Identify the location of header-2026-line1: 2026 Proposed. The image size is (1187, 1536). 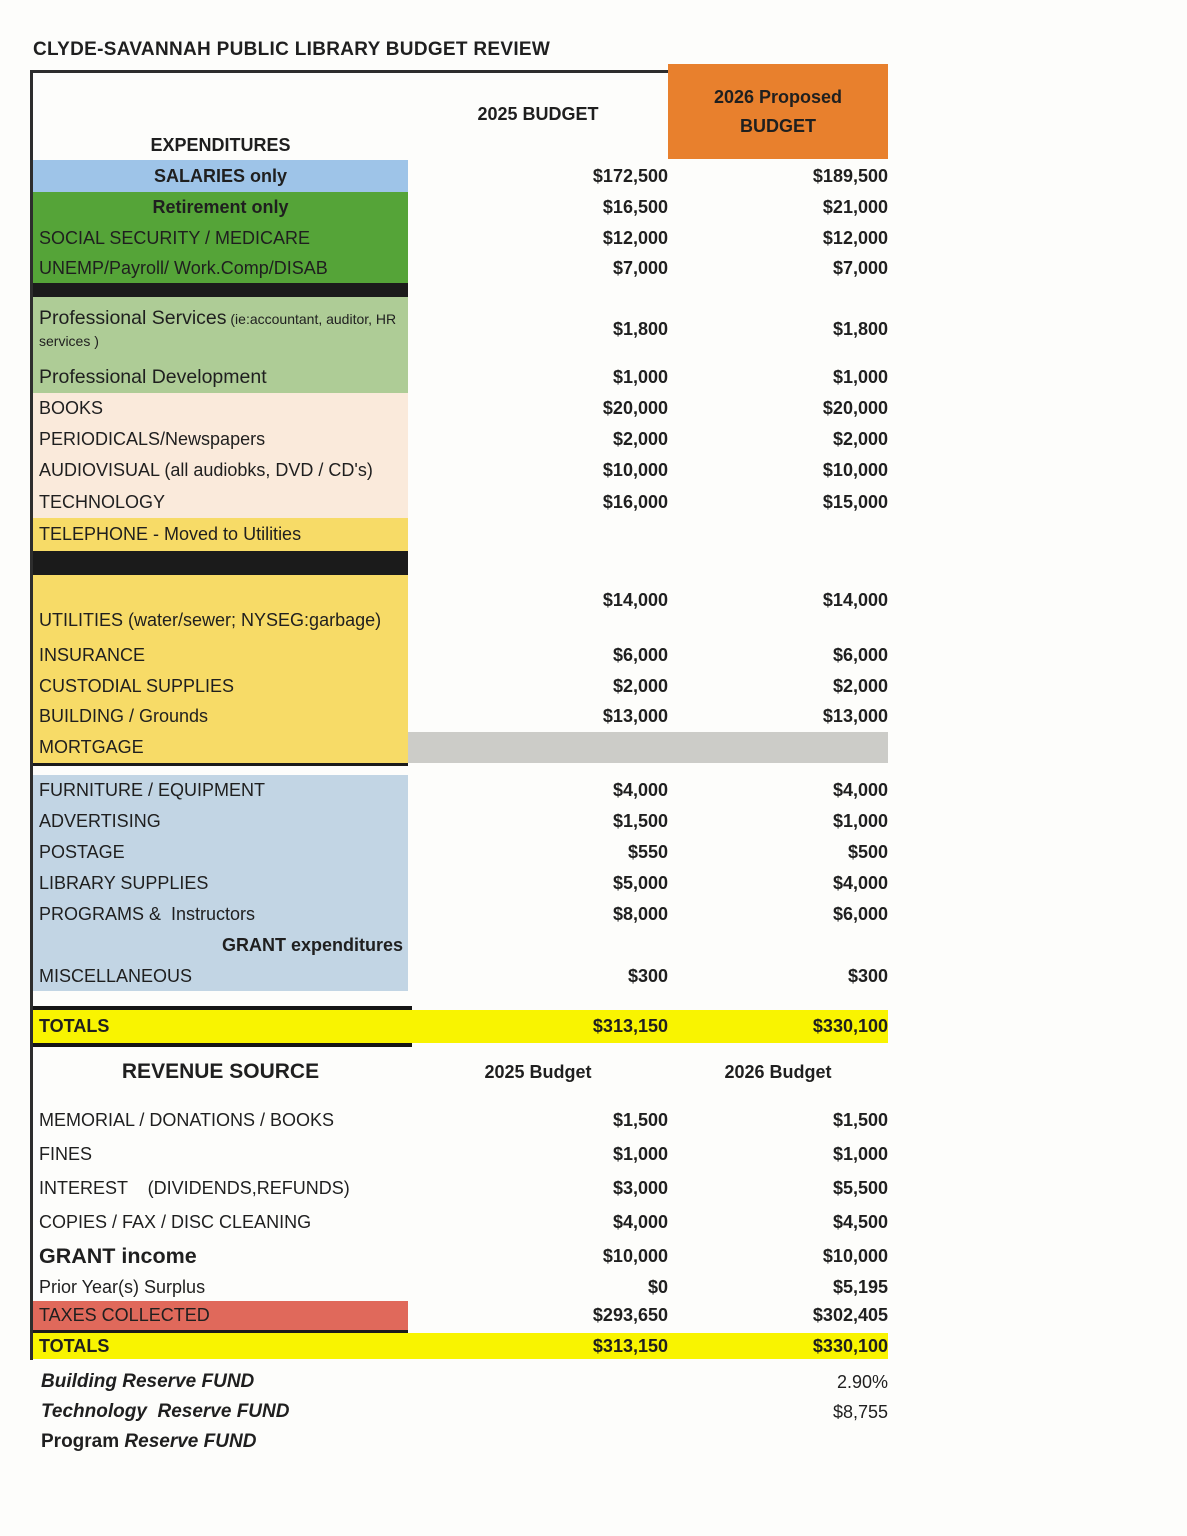
(778, 96).